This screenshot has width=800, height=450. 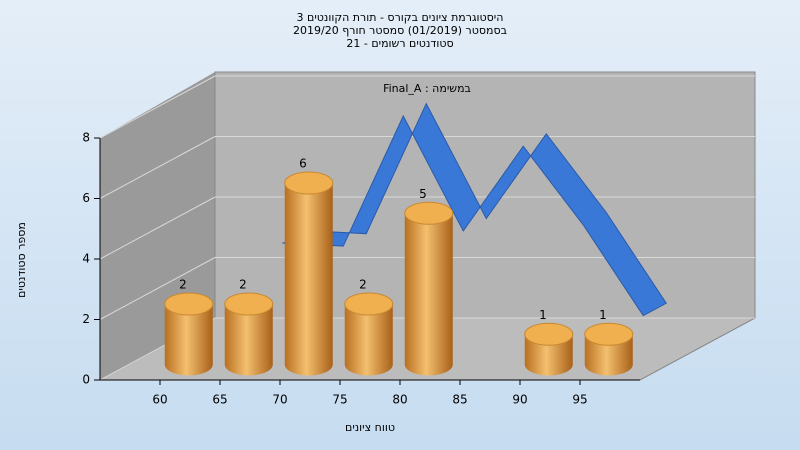 I want to click on data-label: 5, so click(x=423, y=194).